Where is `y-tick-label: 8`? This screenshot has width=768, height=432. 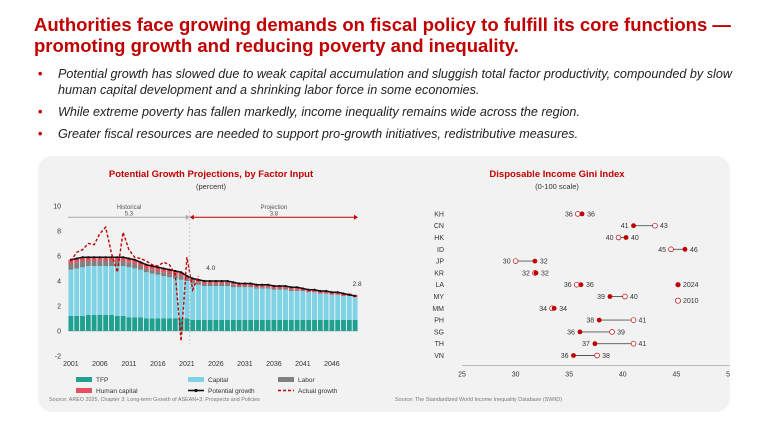
y-tick-label: 8 is located at coordinates (59, 232).